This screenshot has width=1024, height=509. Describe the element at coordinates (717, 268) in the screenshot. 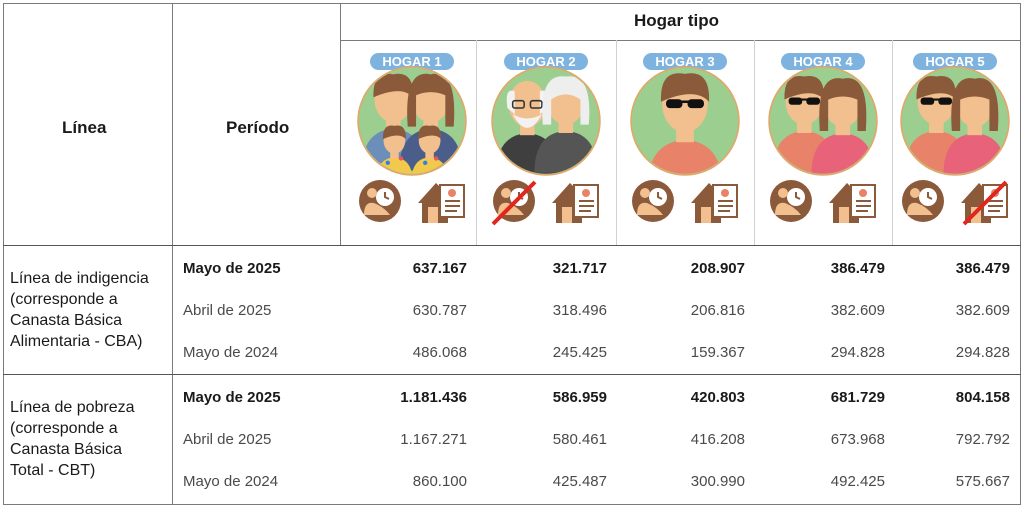

I see `value-cell: 208.907` at that location.